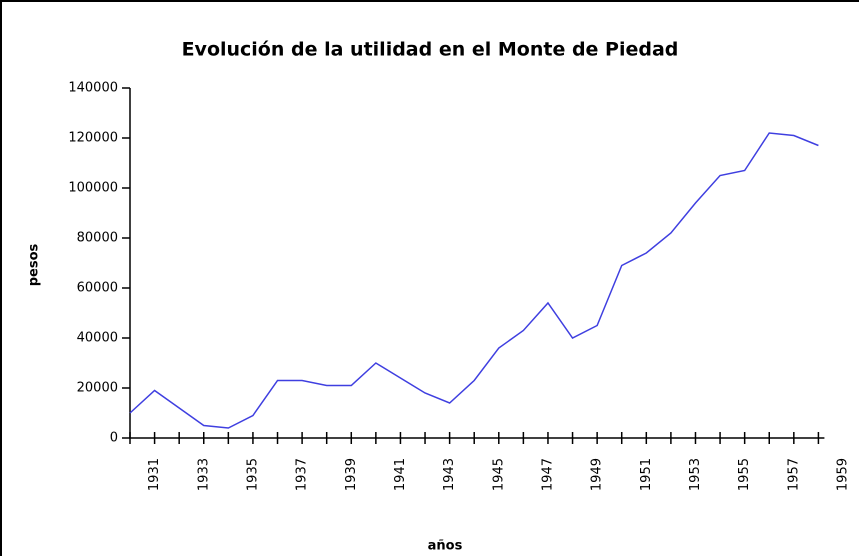  Describe the element at coordinates (34, 264) in the screenshot. I see `y-axis-label: pesos` at that location.